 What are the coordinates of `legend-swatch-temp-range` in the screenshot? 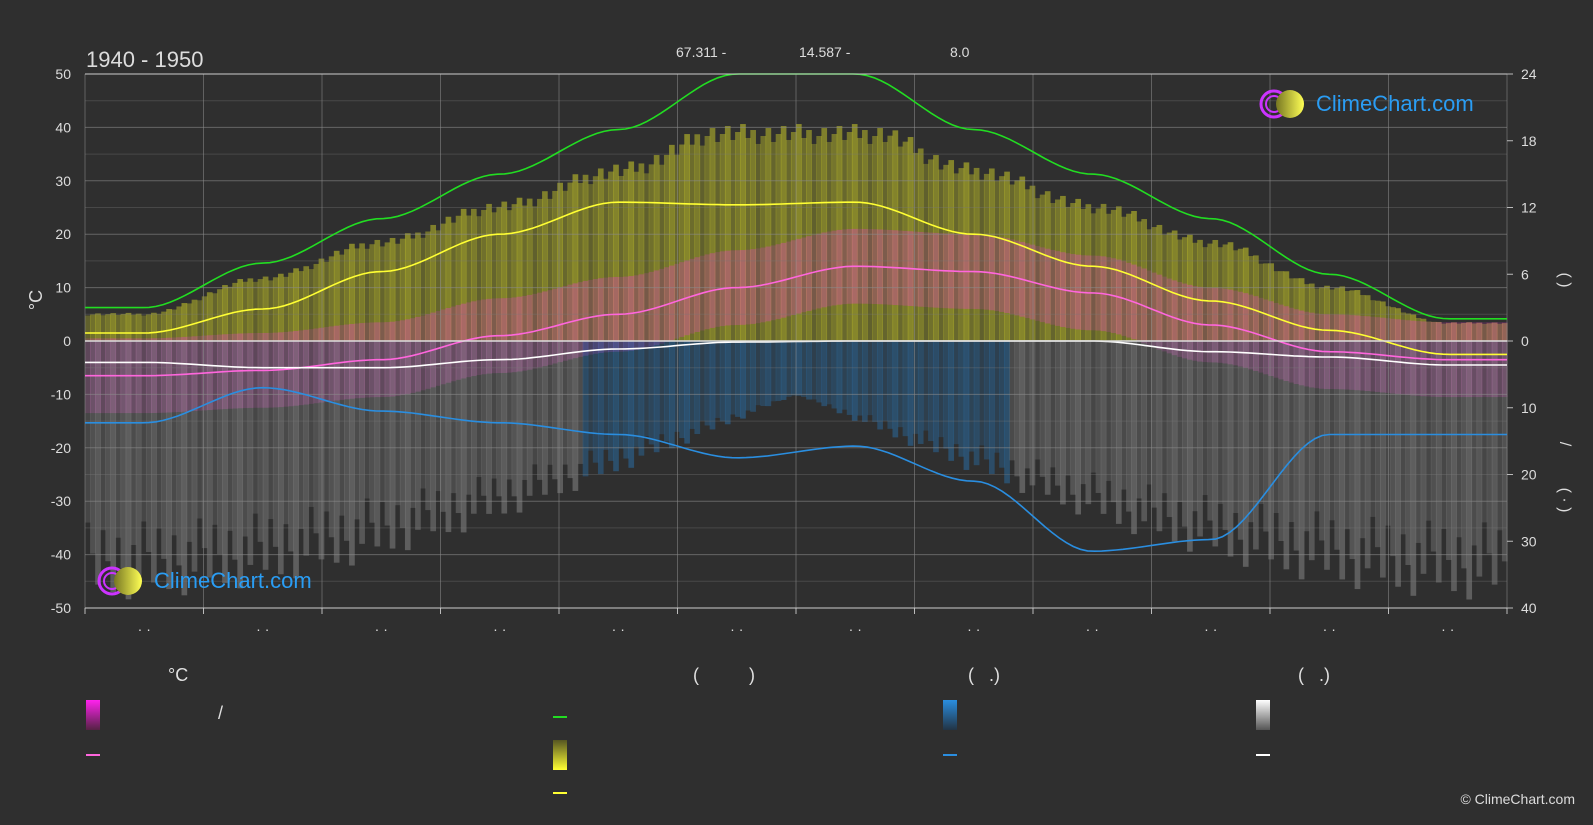 It's located at (93, 715).